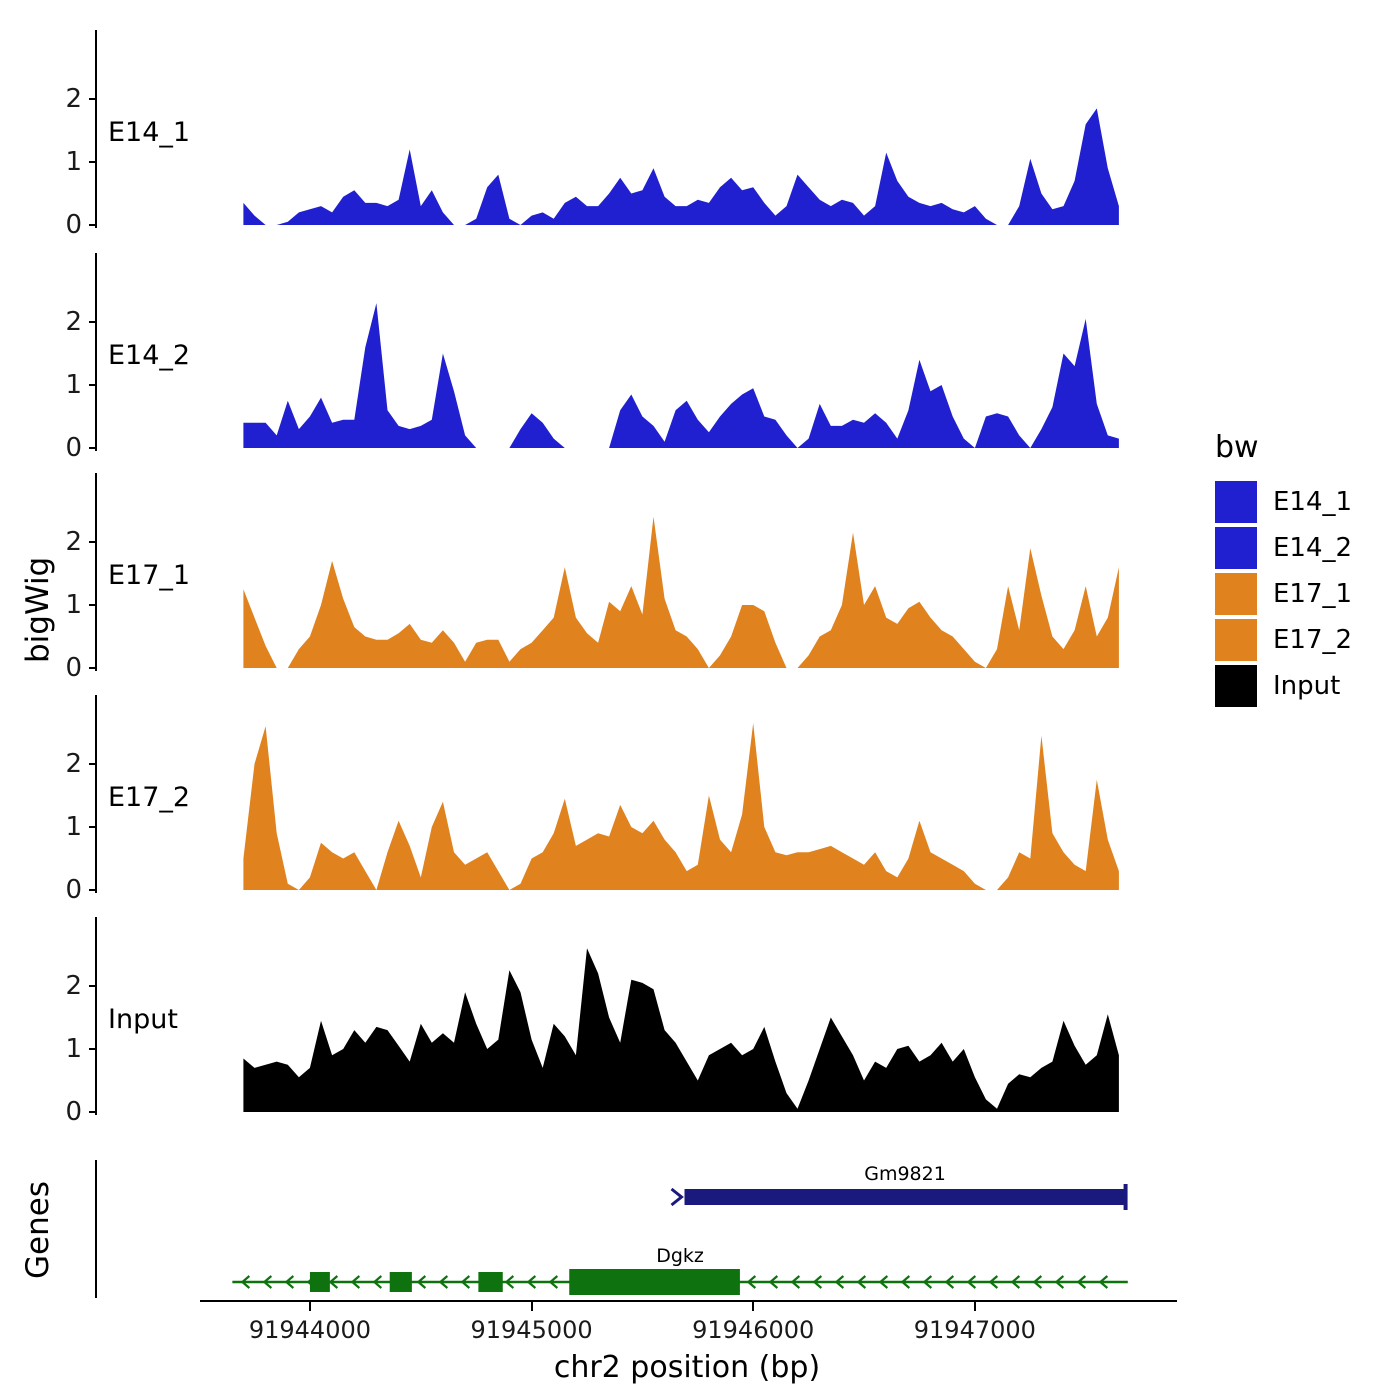 This screenshot has width=1400, height=1400. What do you see at coordinates (1125, 1197) in the screenshot?
I see `gene-end-cap` at bounding box center [1125, 1197].